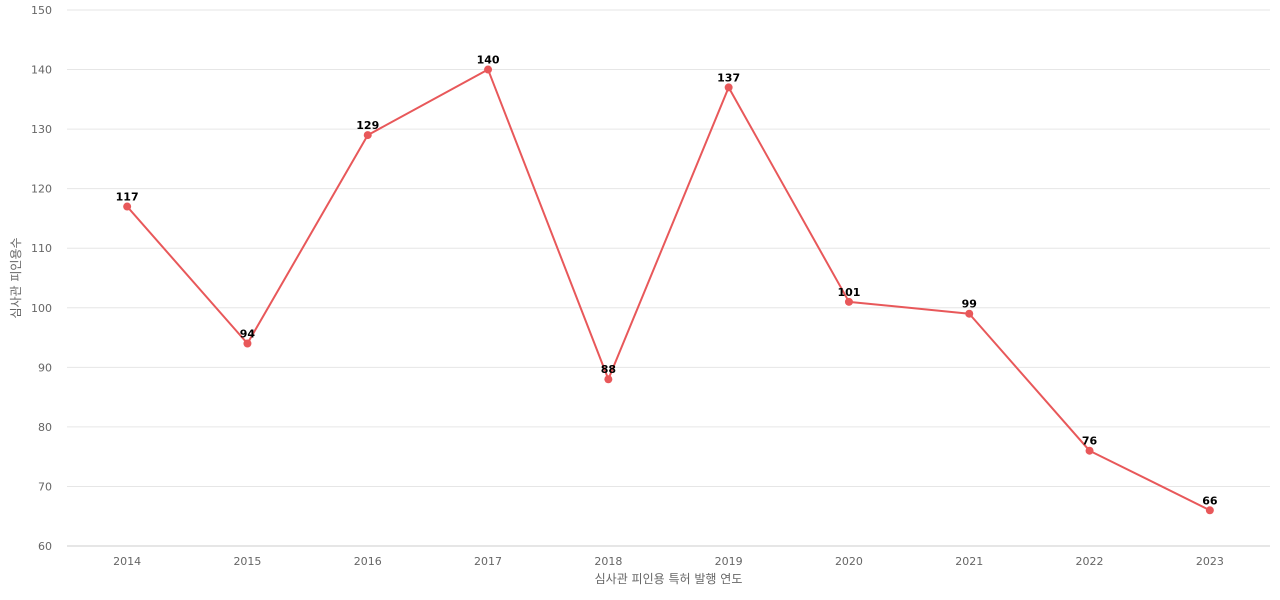 The width and height of the screenshot is (1280, 600). I want to click on y-axis-title: 심사관 피인용수, so click(16, 277).